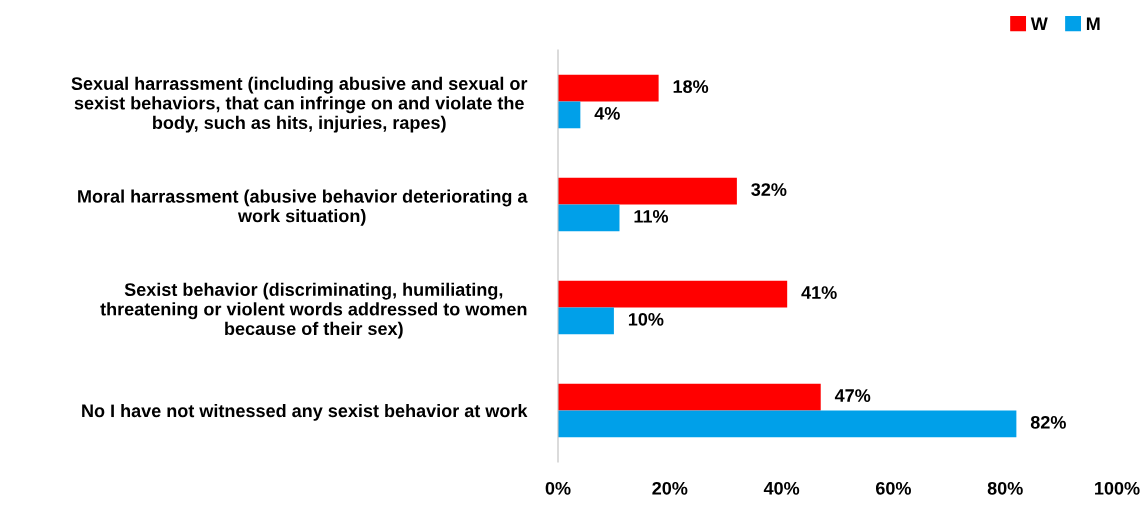  Describe the element at coordinates (305, 412) in the screenshot. I see `y-tick-label: No I have not witnessed any sexist behavior at work` at that location.